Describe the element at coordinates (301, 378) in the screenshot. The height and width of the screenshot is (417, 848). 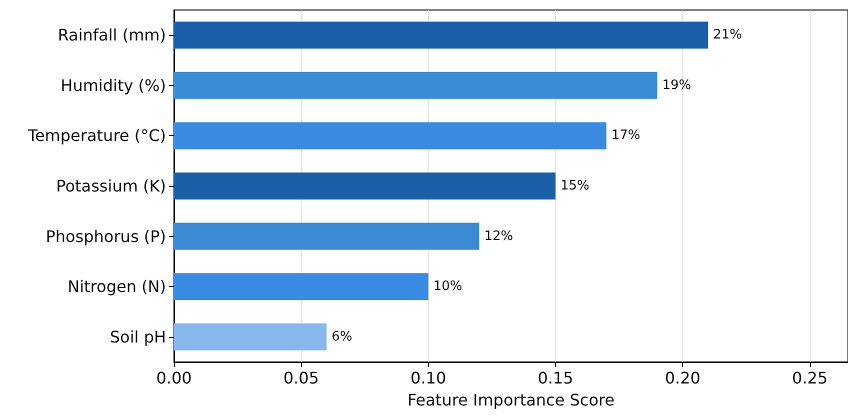
I see `x-tick-label: 0.05` at that location.